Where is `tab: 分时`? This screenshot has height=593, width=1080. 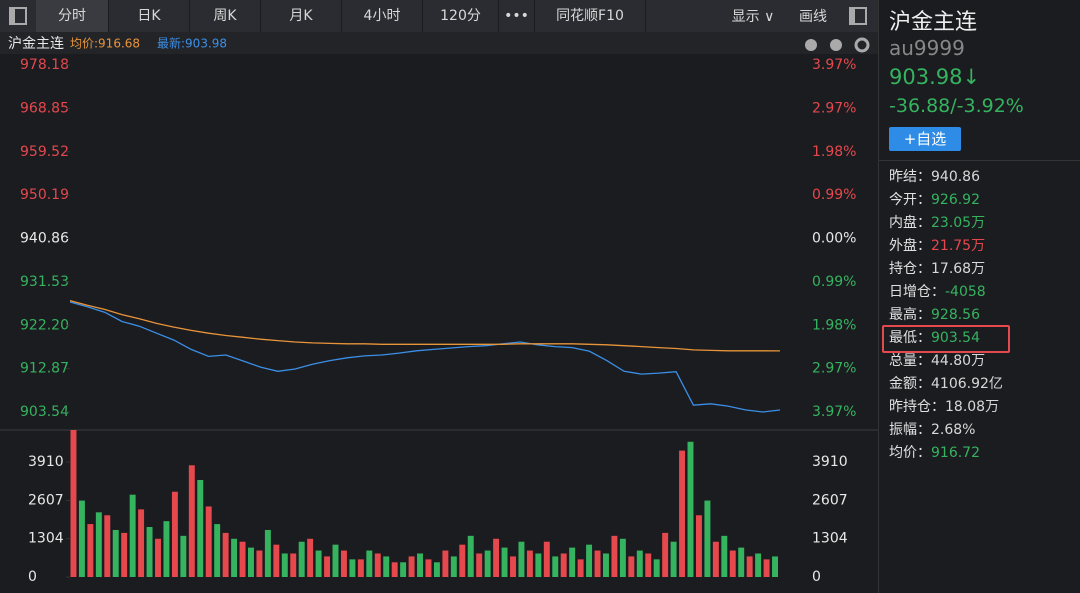 tab: 分时 is located at coordinates (72, 16).